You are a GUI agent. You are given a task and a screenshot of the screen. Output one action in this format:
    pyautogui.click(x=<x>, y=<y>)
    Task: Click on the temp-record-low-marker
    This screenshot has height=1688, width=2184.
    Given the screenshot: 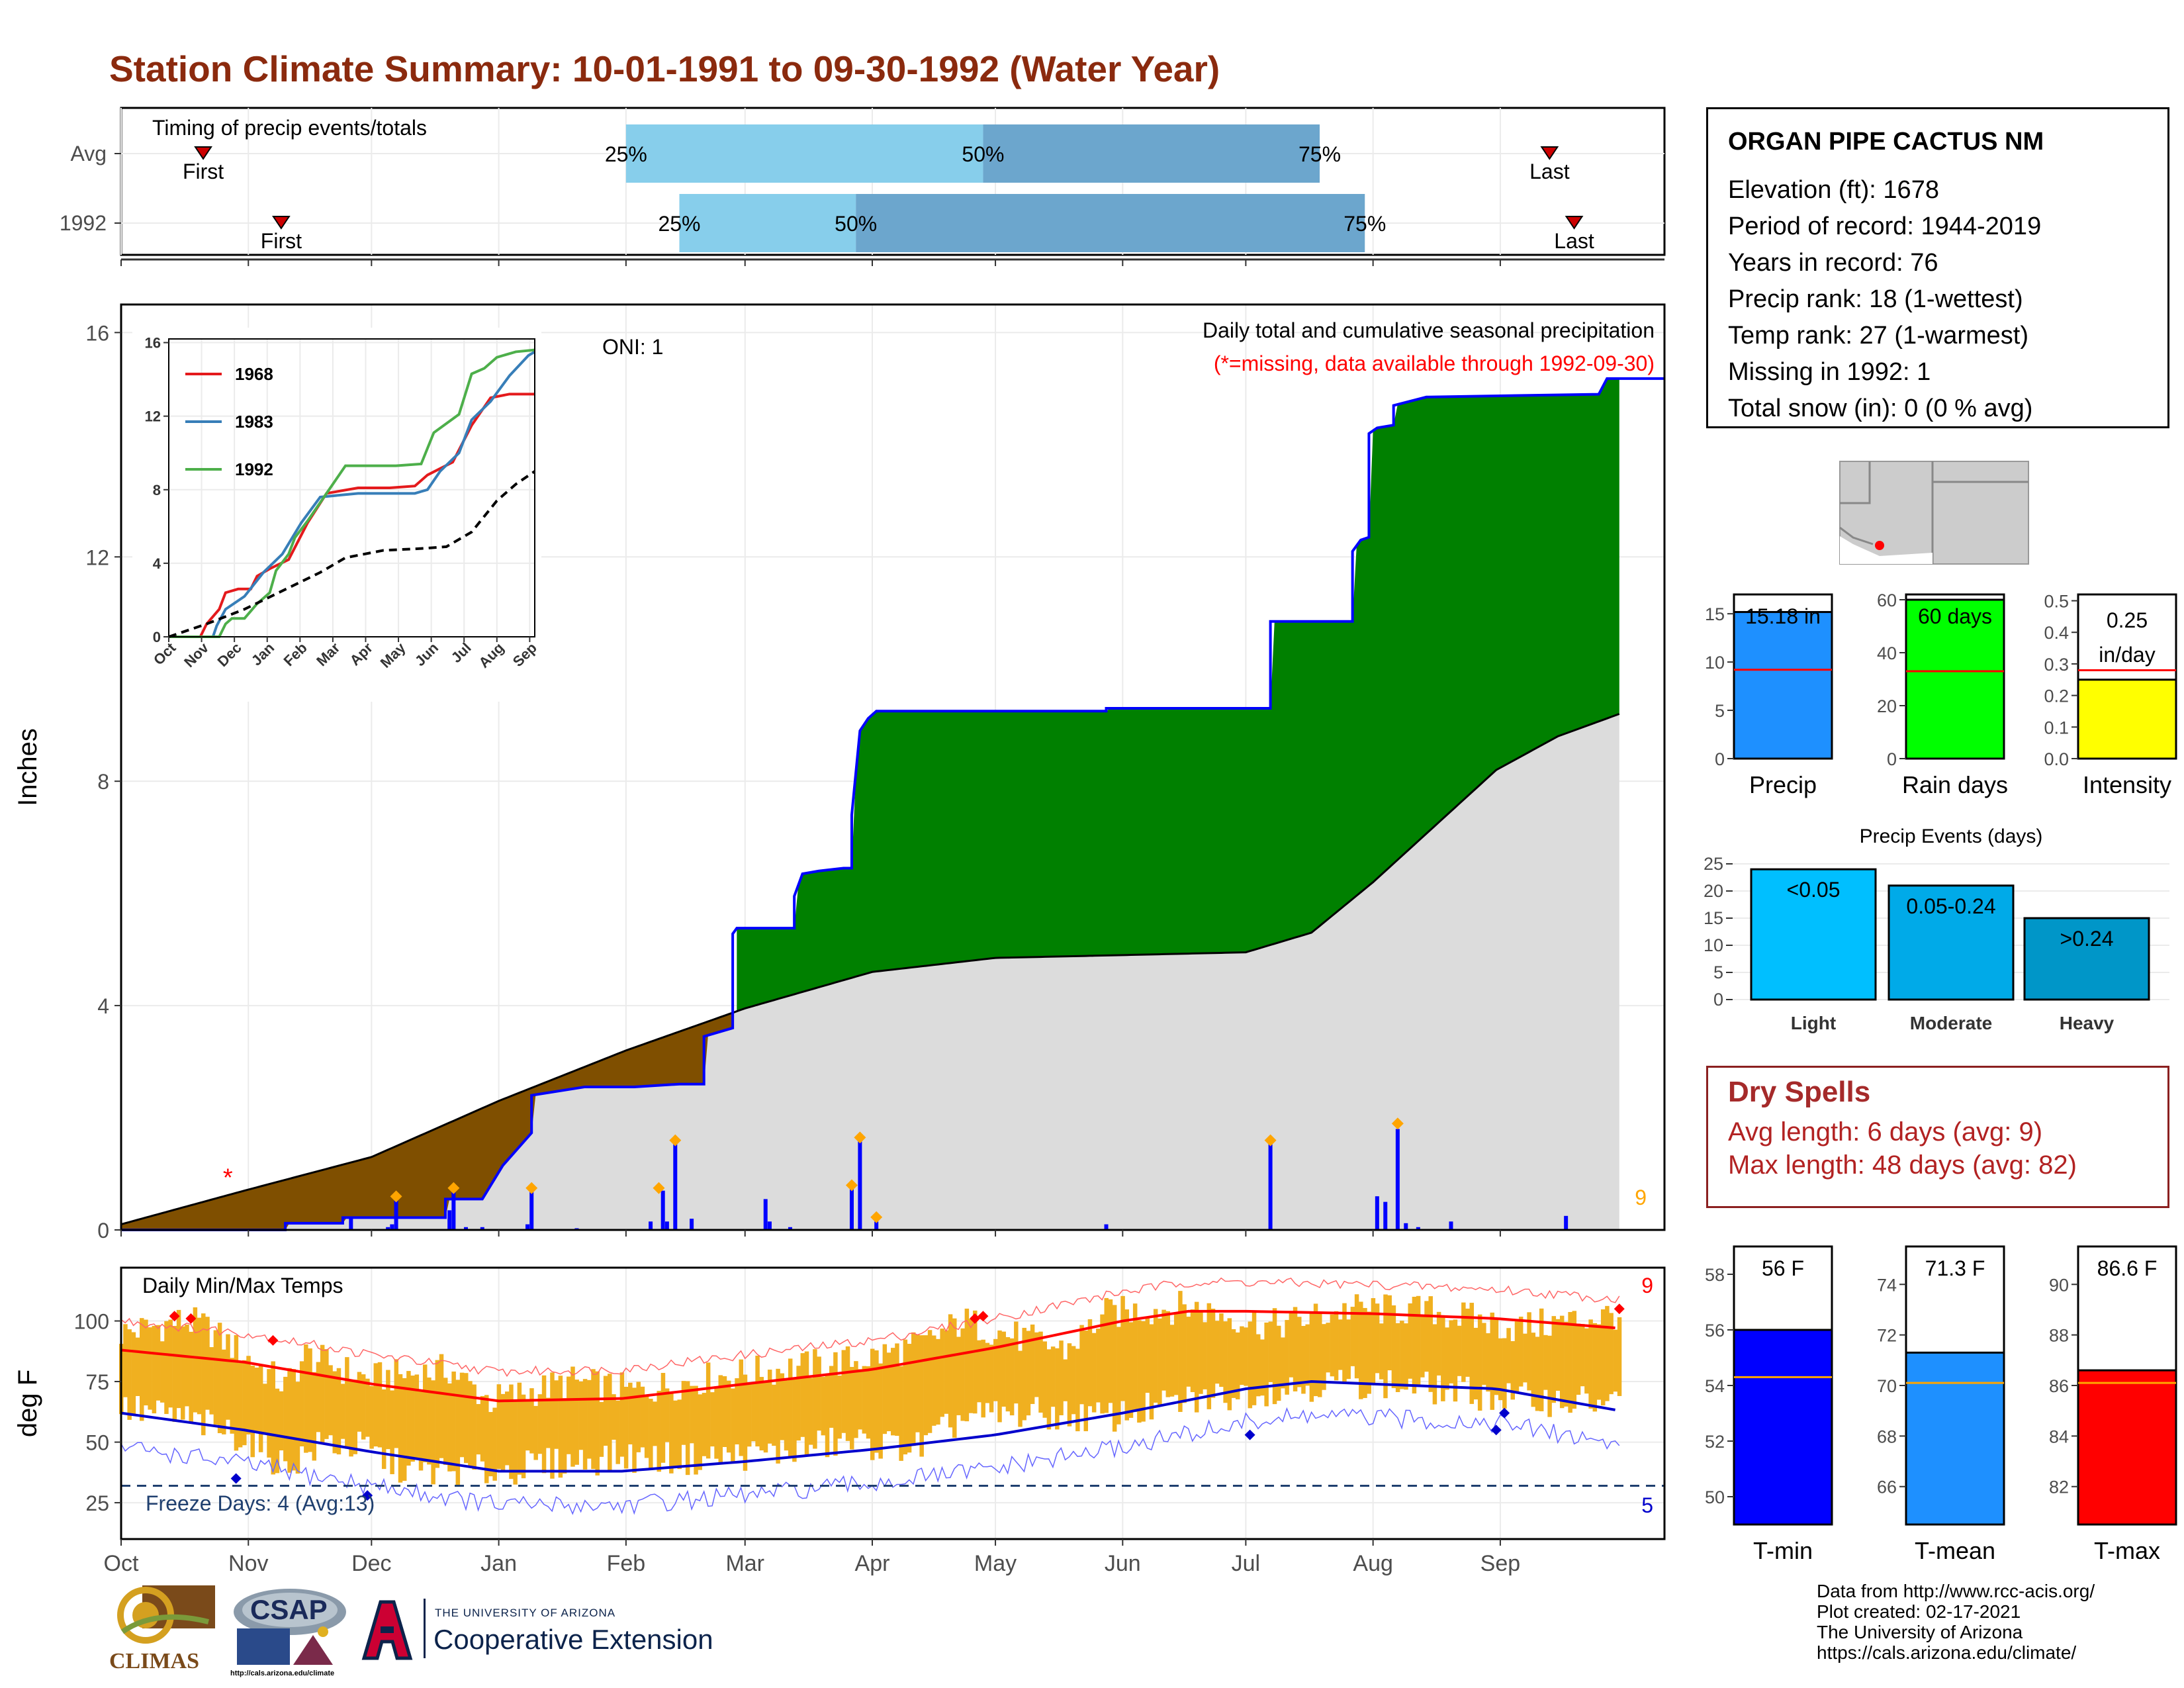 What is the action you would take?
    pyautogui.click(x=1504, y=1413)
    